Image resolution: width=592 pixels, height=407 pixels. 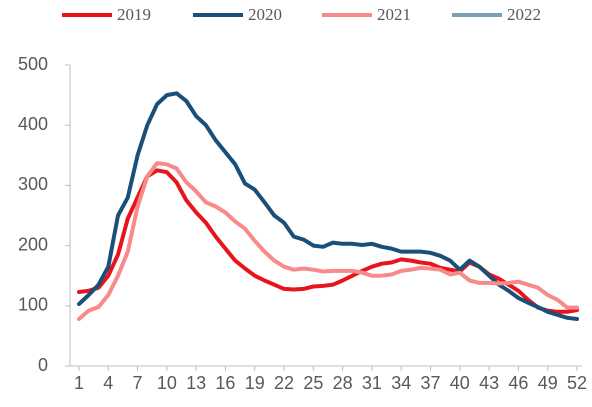 What do you see at coordinates (225, 383) in the screenshot?
I see `x-tick-label: 16` at bounding box center [225, 383].